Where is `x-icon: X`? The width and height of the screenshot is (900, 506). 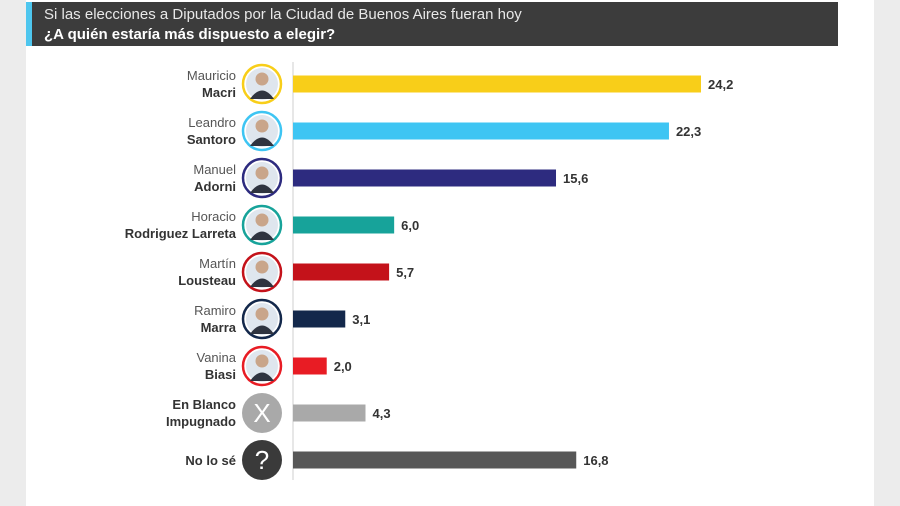
x-icon: X is located at coordinates (262, 413).